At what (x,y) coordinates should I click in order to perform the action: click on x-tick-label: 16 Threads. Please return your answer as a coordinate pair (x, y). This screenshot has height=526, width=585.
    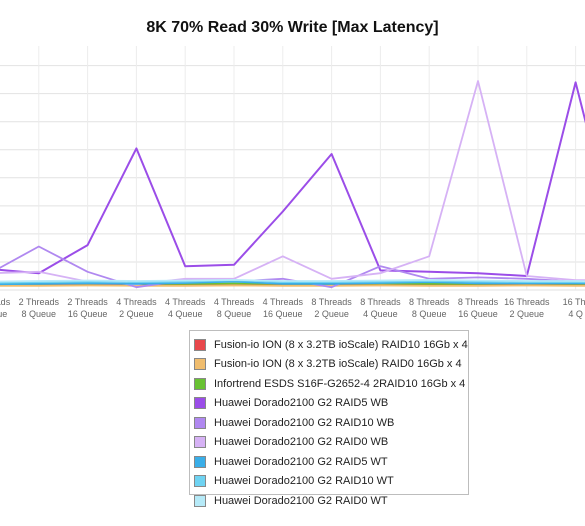
    Looking at the image, I should click on (527, 302).